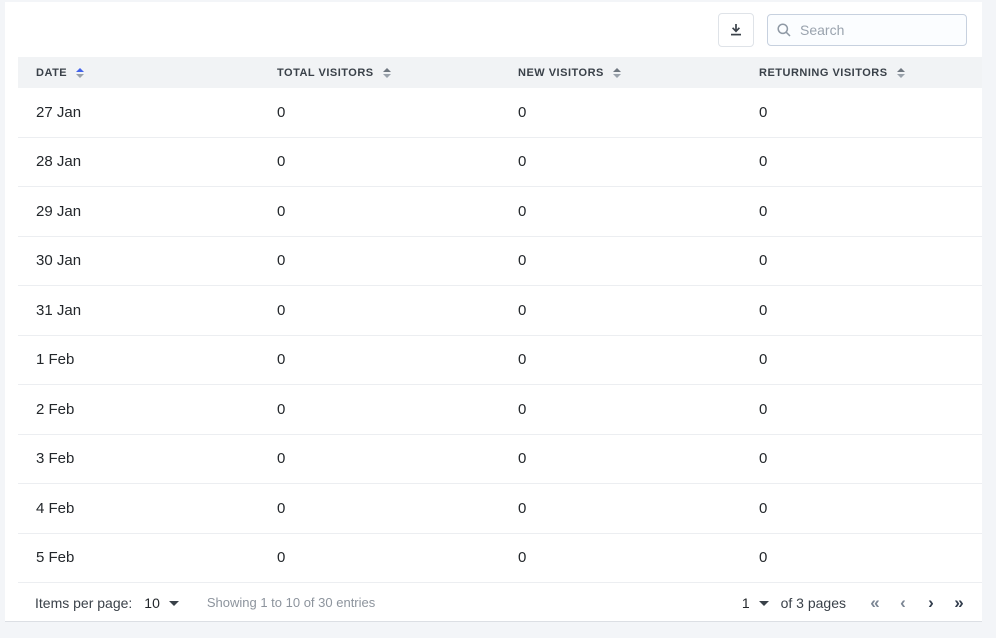 The image size is (996, 638). I want to click on download-button, so click(736, 29).